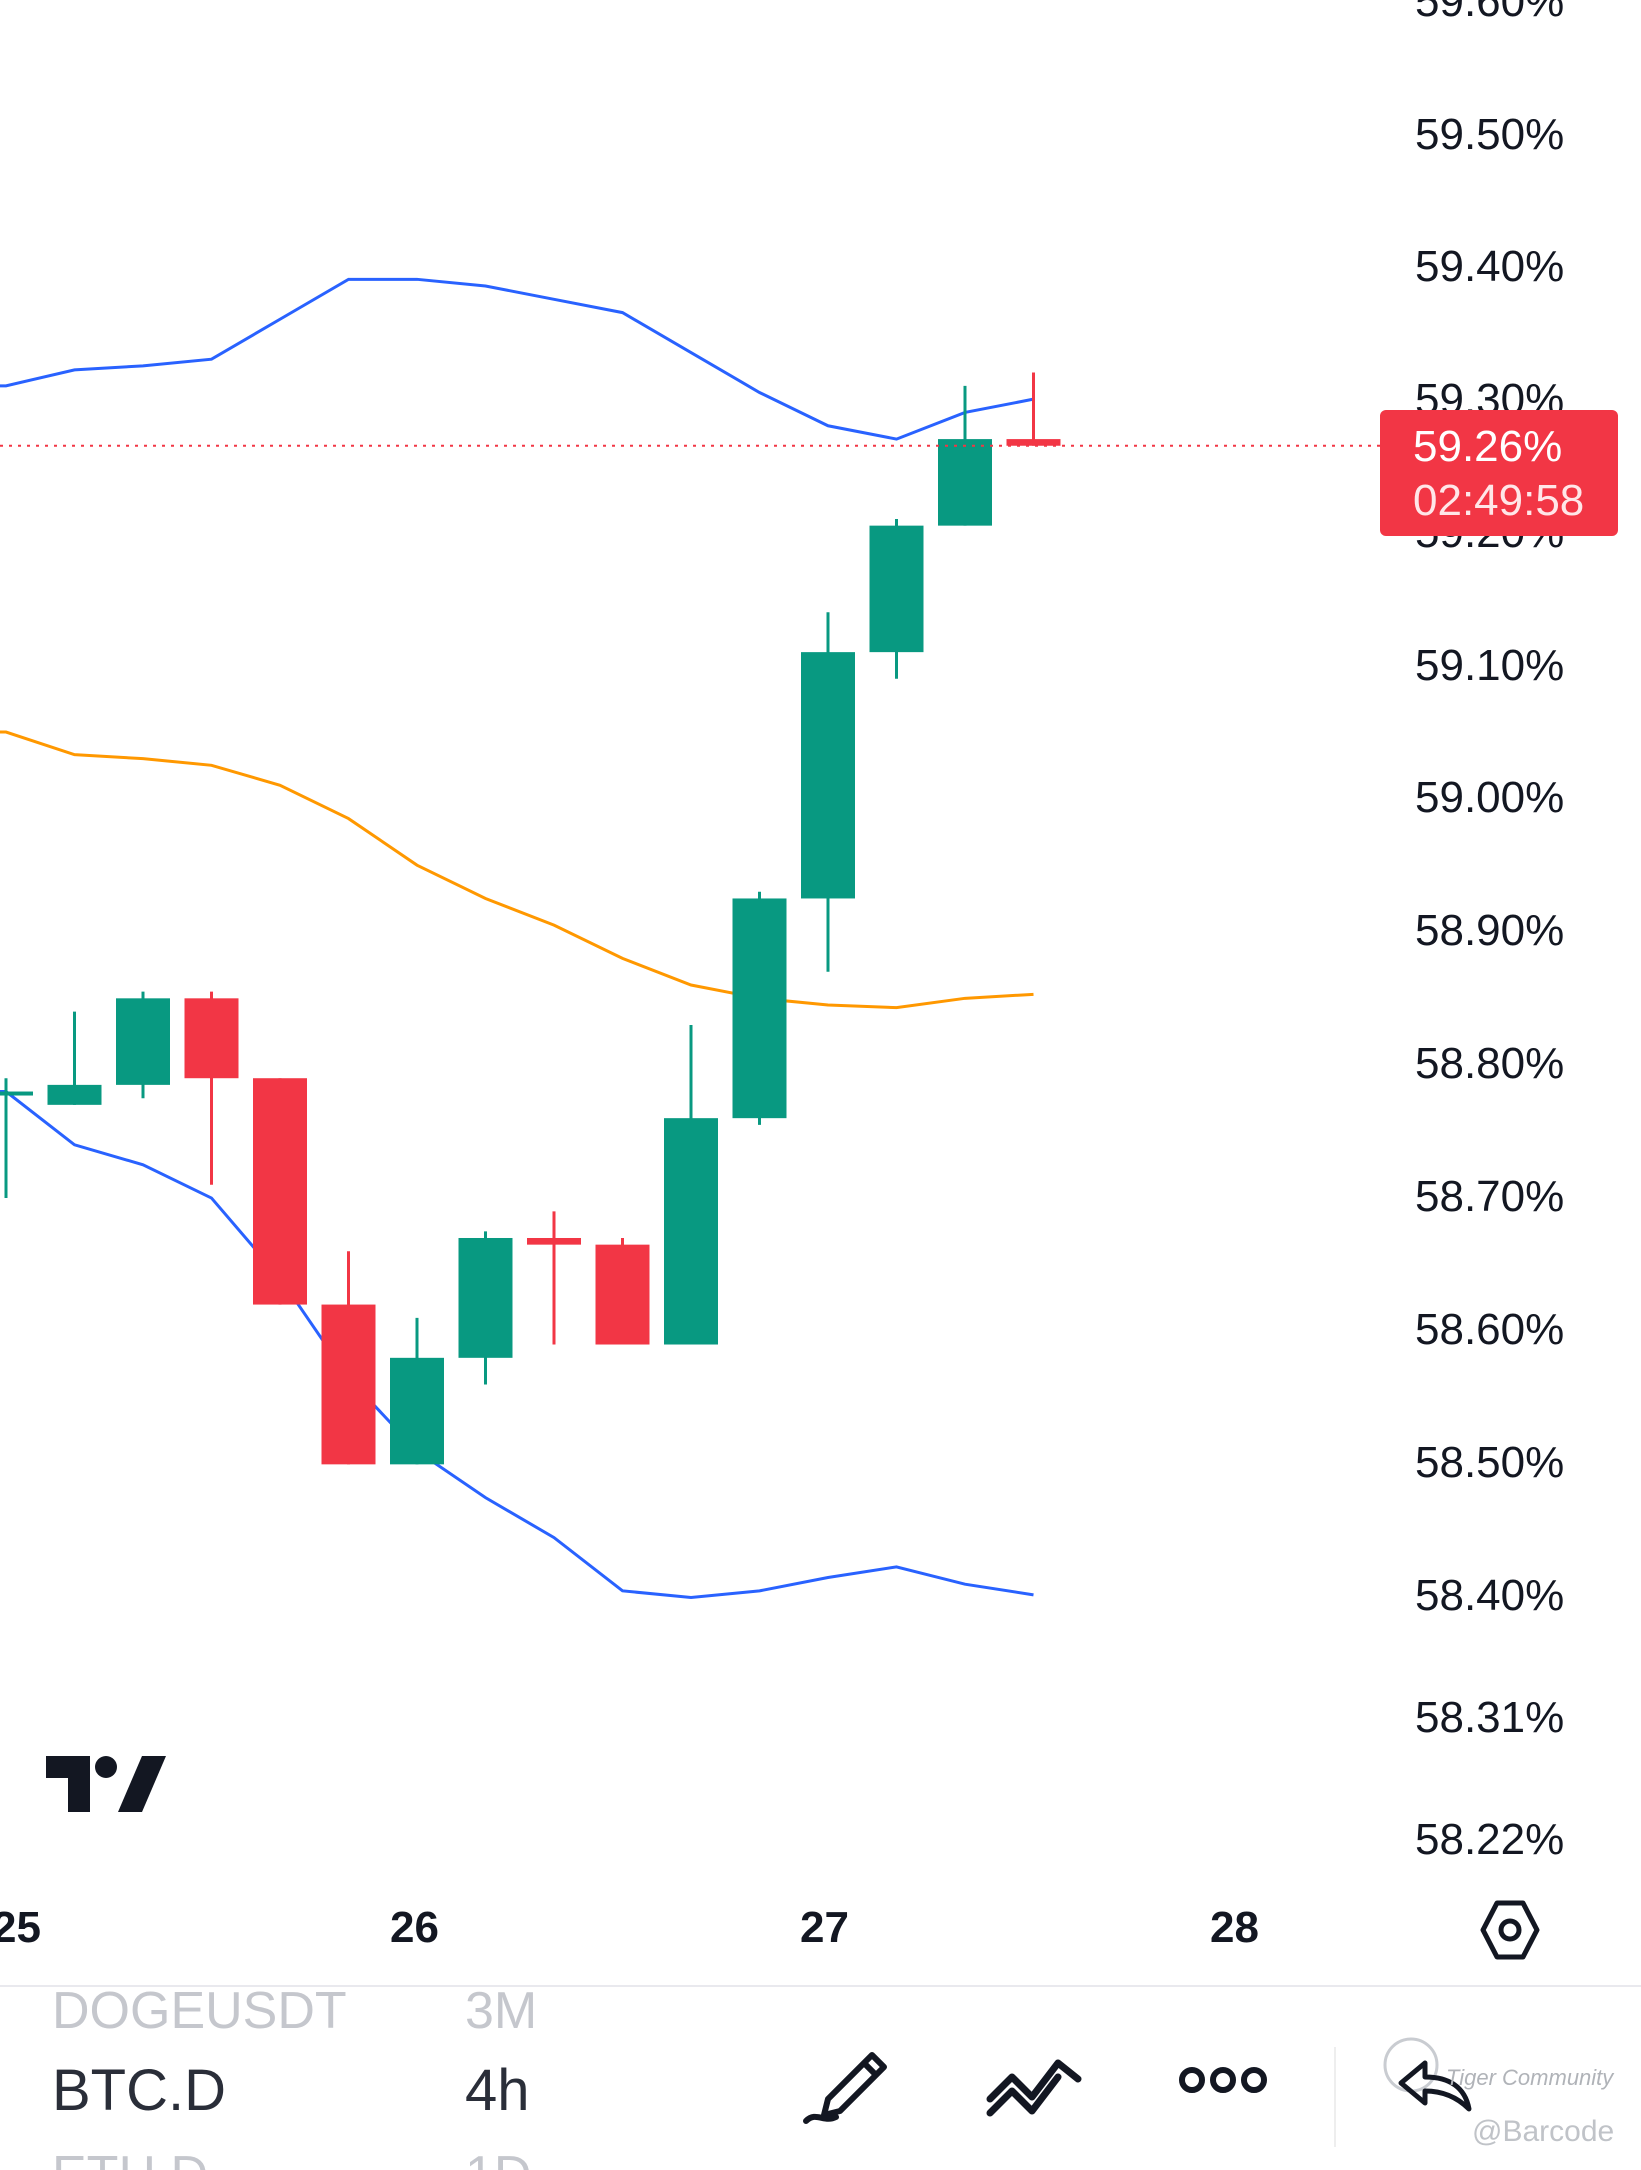 Image resolution: width=1641 pixels, height=2170 pixels. Describe the element at coordinates (501, 2012) in the screenshot. I see `prev-interval: 3M` at that location.